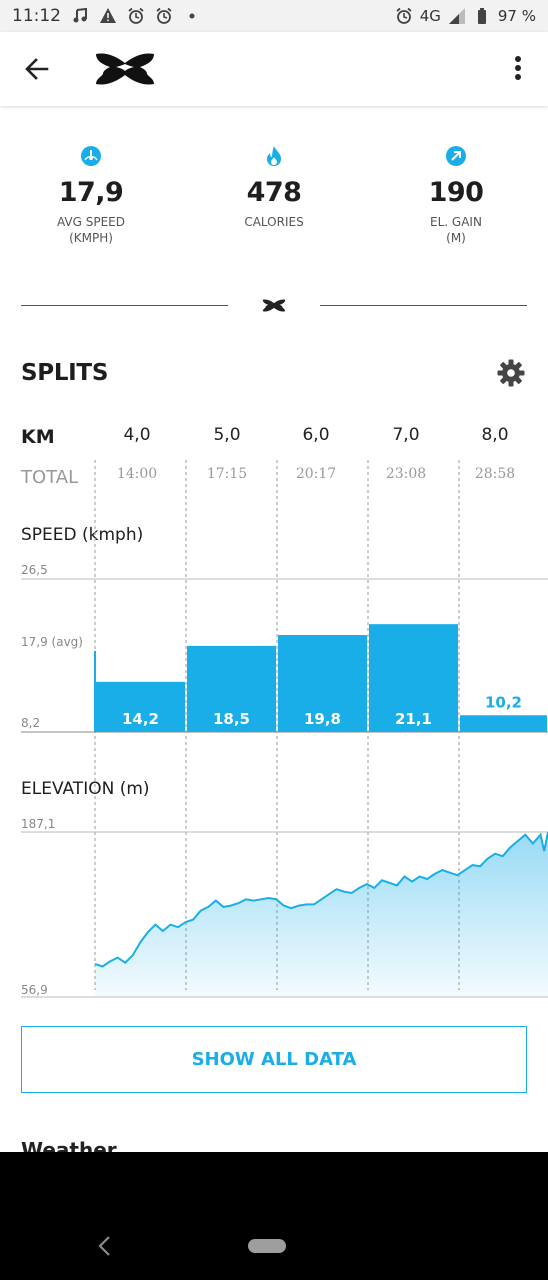  What do you see at coordinates (50, 477) in the screenshot?
I see `total-label: TOTAL` at bounding box center [50, 477].